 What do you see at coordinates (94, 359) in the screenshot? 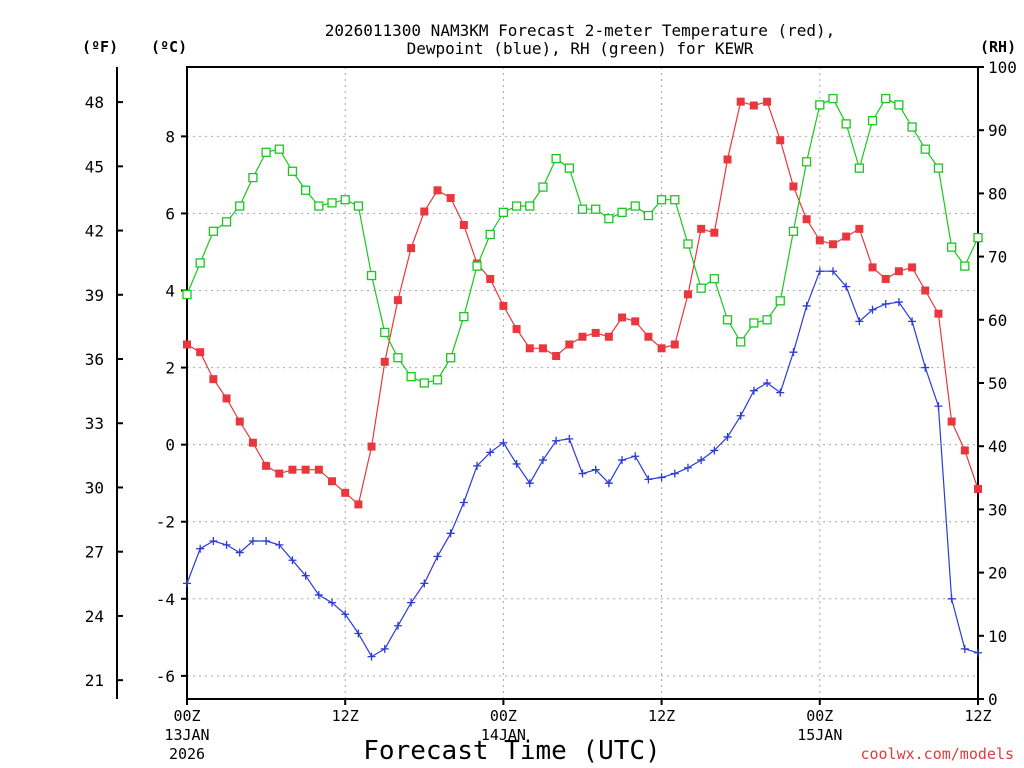
I see `fahrenheit-tick-label-5: 36` at bounding box center [94, 359].